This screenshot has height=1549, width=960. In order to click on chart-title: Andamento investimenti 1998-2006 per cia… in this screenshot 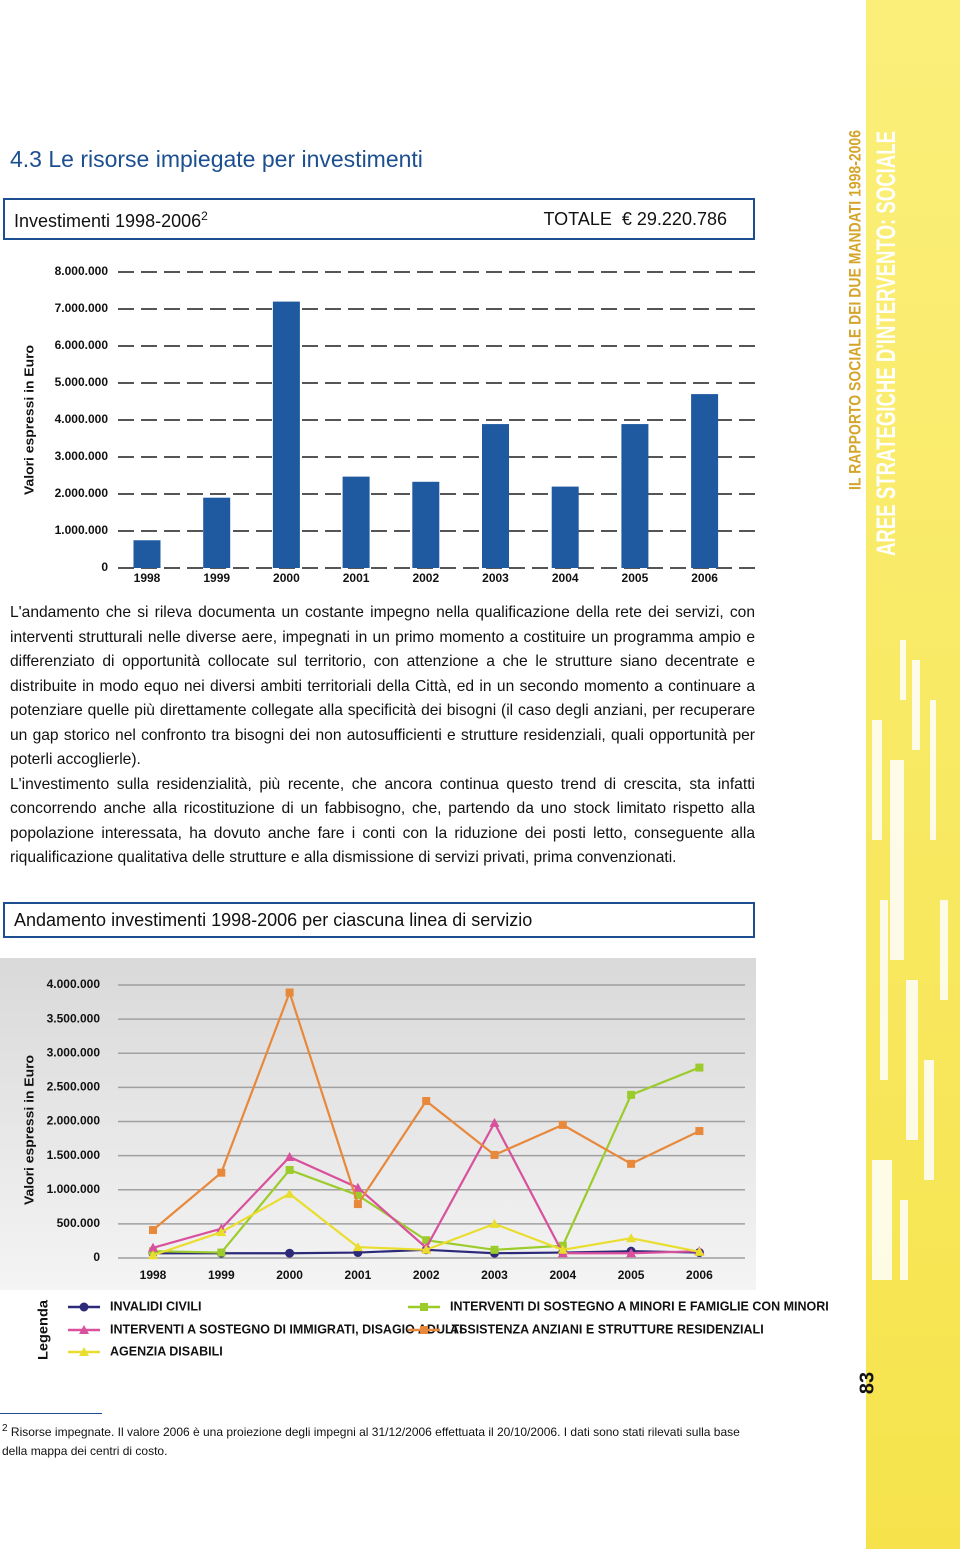, I will do `click(273, 920)`.